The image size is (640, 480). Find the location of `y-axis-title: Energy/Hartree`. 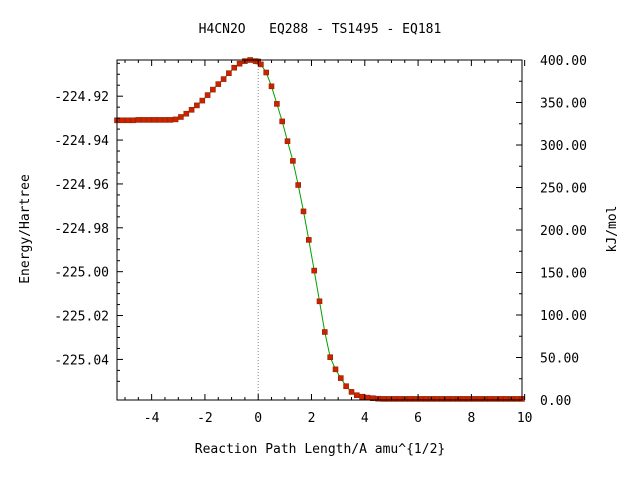

y-axis-title: Energy/Hartree is located at coordinates (25, 229).